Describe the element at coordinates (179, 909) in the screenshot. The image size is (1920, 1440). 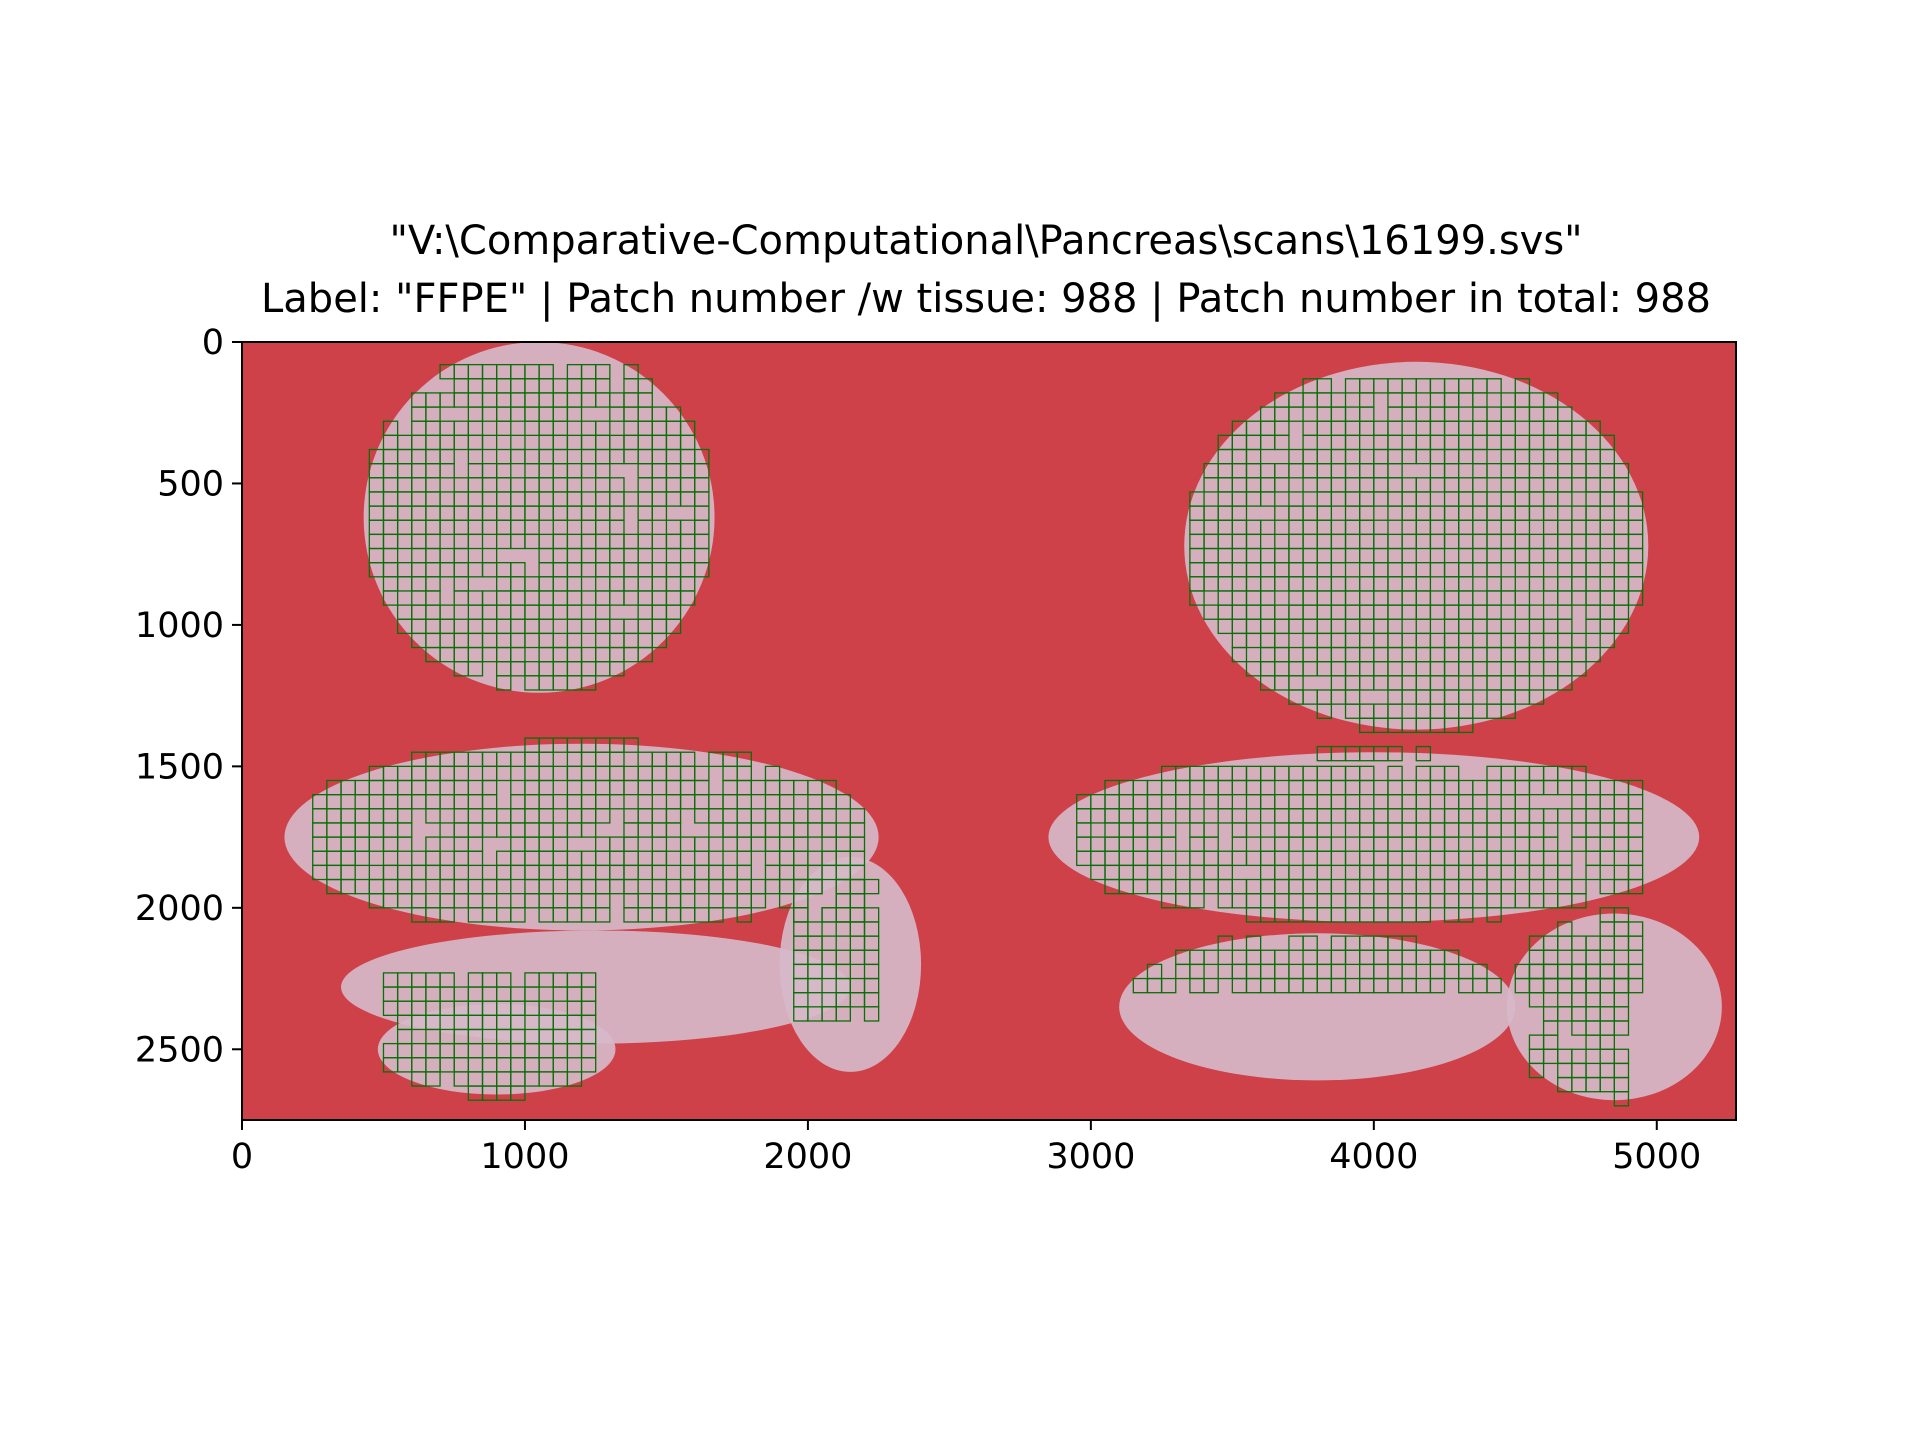
I see `y-tick-label: 2000` at that location.